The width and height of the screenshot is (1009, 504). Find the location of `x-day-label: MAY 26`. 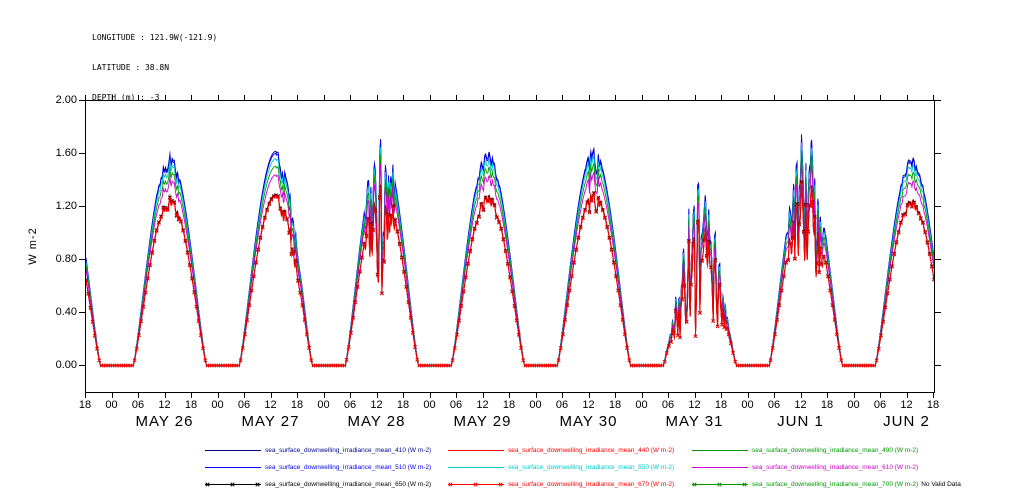

x-day-label: MAY 26 is located at coordinates (164, 421).